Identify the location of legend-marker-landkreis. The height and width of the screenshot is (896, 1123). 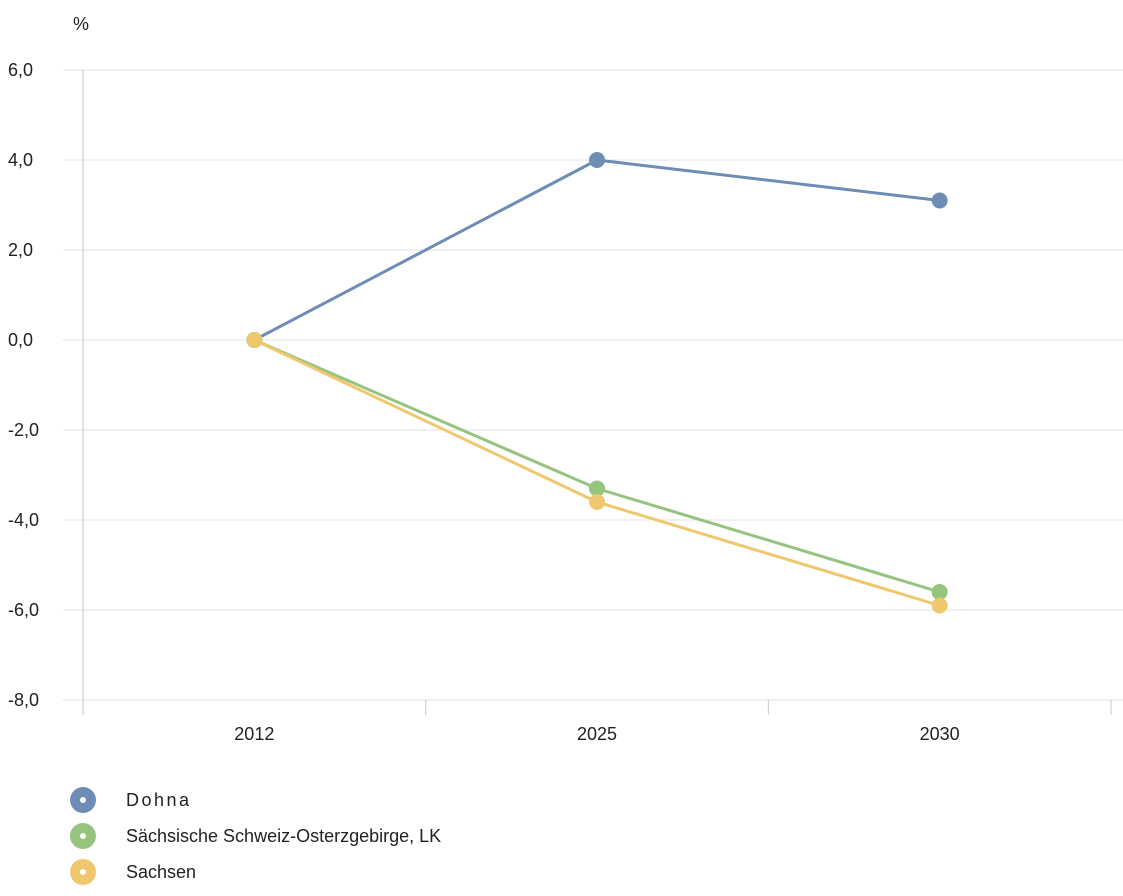
(83, 836).